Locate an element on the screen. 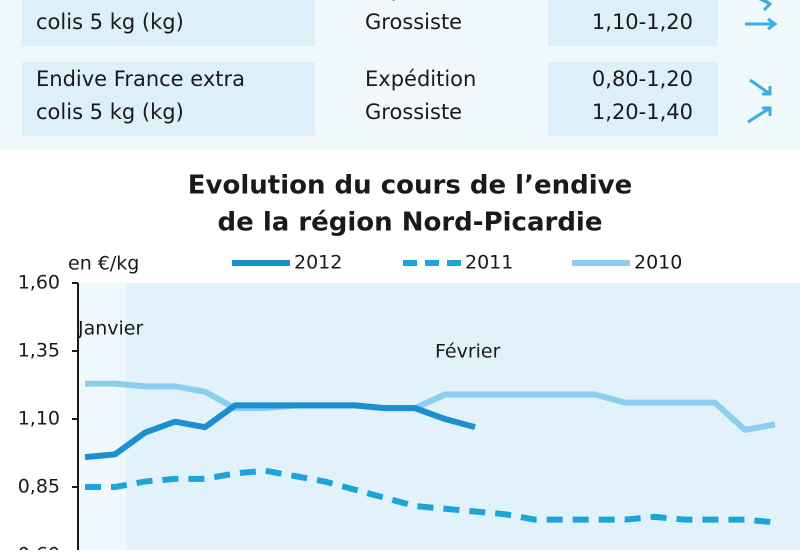  y-tick-label: 1,60 is located at coordinates (39, 283).